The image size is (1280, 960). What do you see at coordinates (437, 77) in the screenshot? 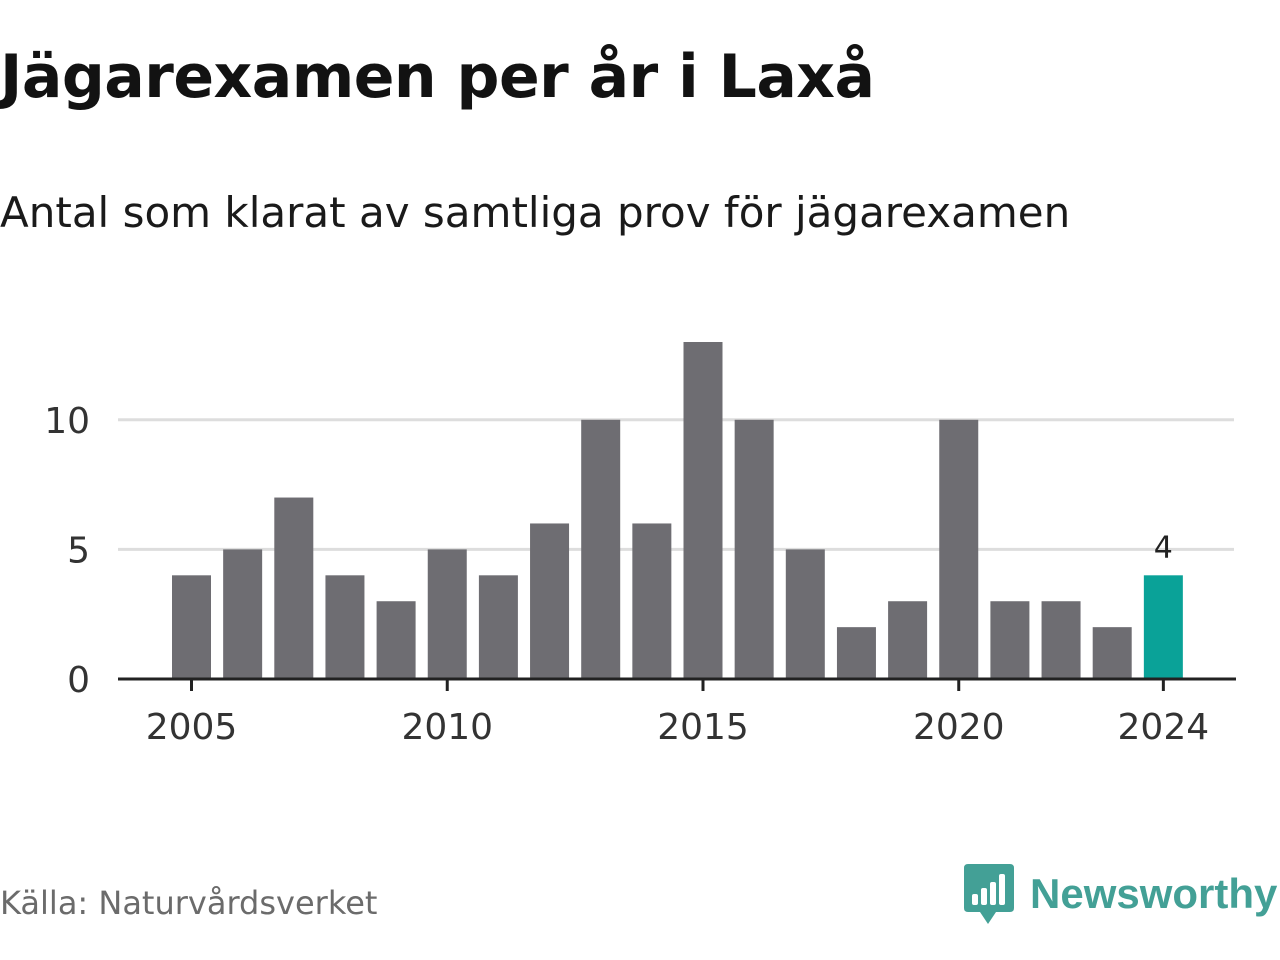
I see `chart-title: Jägarexamen per år i Laxå` at bounding box center [437, 77].